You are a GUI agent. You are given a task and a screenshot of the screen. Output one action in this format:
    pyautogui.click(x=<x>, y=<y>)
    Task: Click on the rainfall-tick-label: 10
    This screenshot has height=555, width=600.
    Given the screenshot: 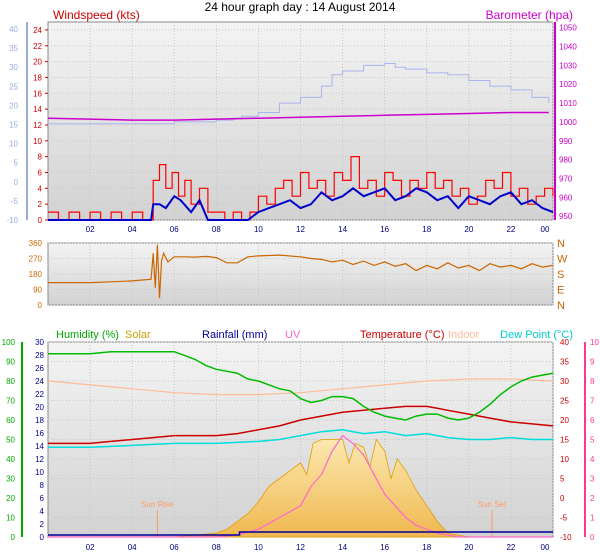 What is the action you would take?
    pyautogui.click(x=39, y=472)
    